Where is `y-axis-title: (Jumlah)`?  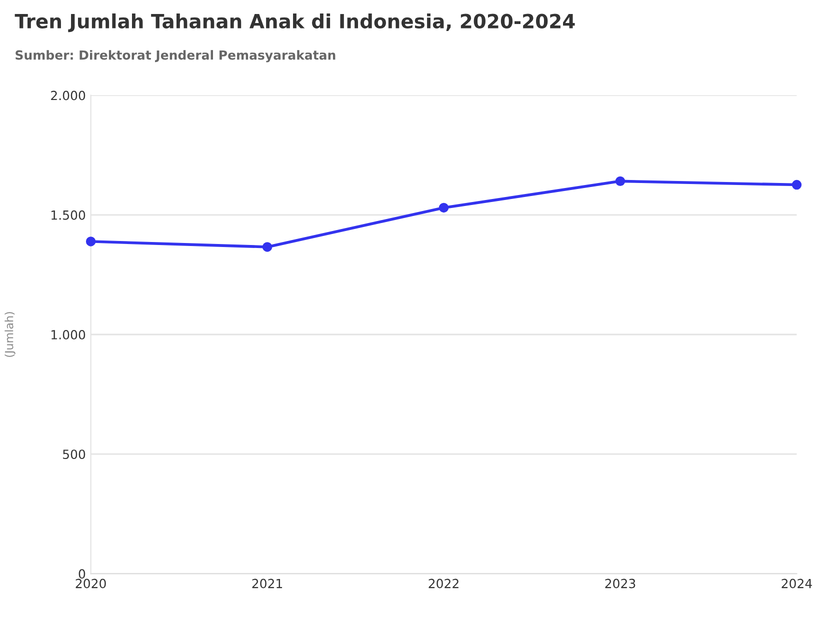
y-axis-title: (Jumlah) is located at coordinates (10, 334).